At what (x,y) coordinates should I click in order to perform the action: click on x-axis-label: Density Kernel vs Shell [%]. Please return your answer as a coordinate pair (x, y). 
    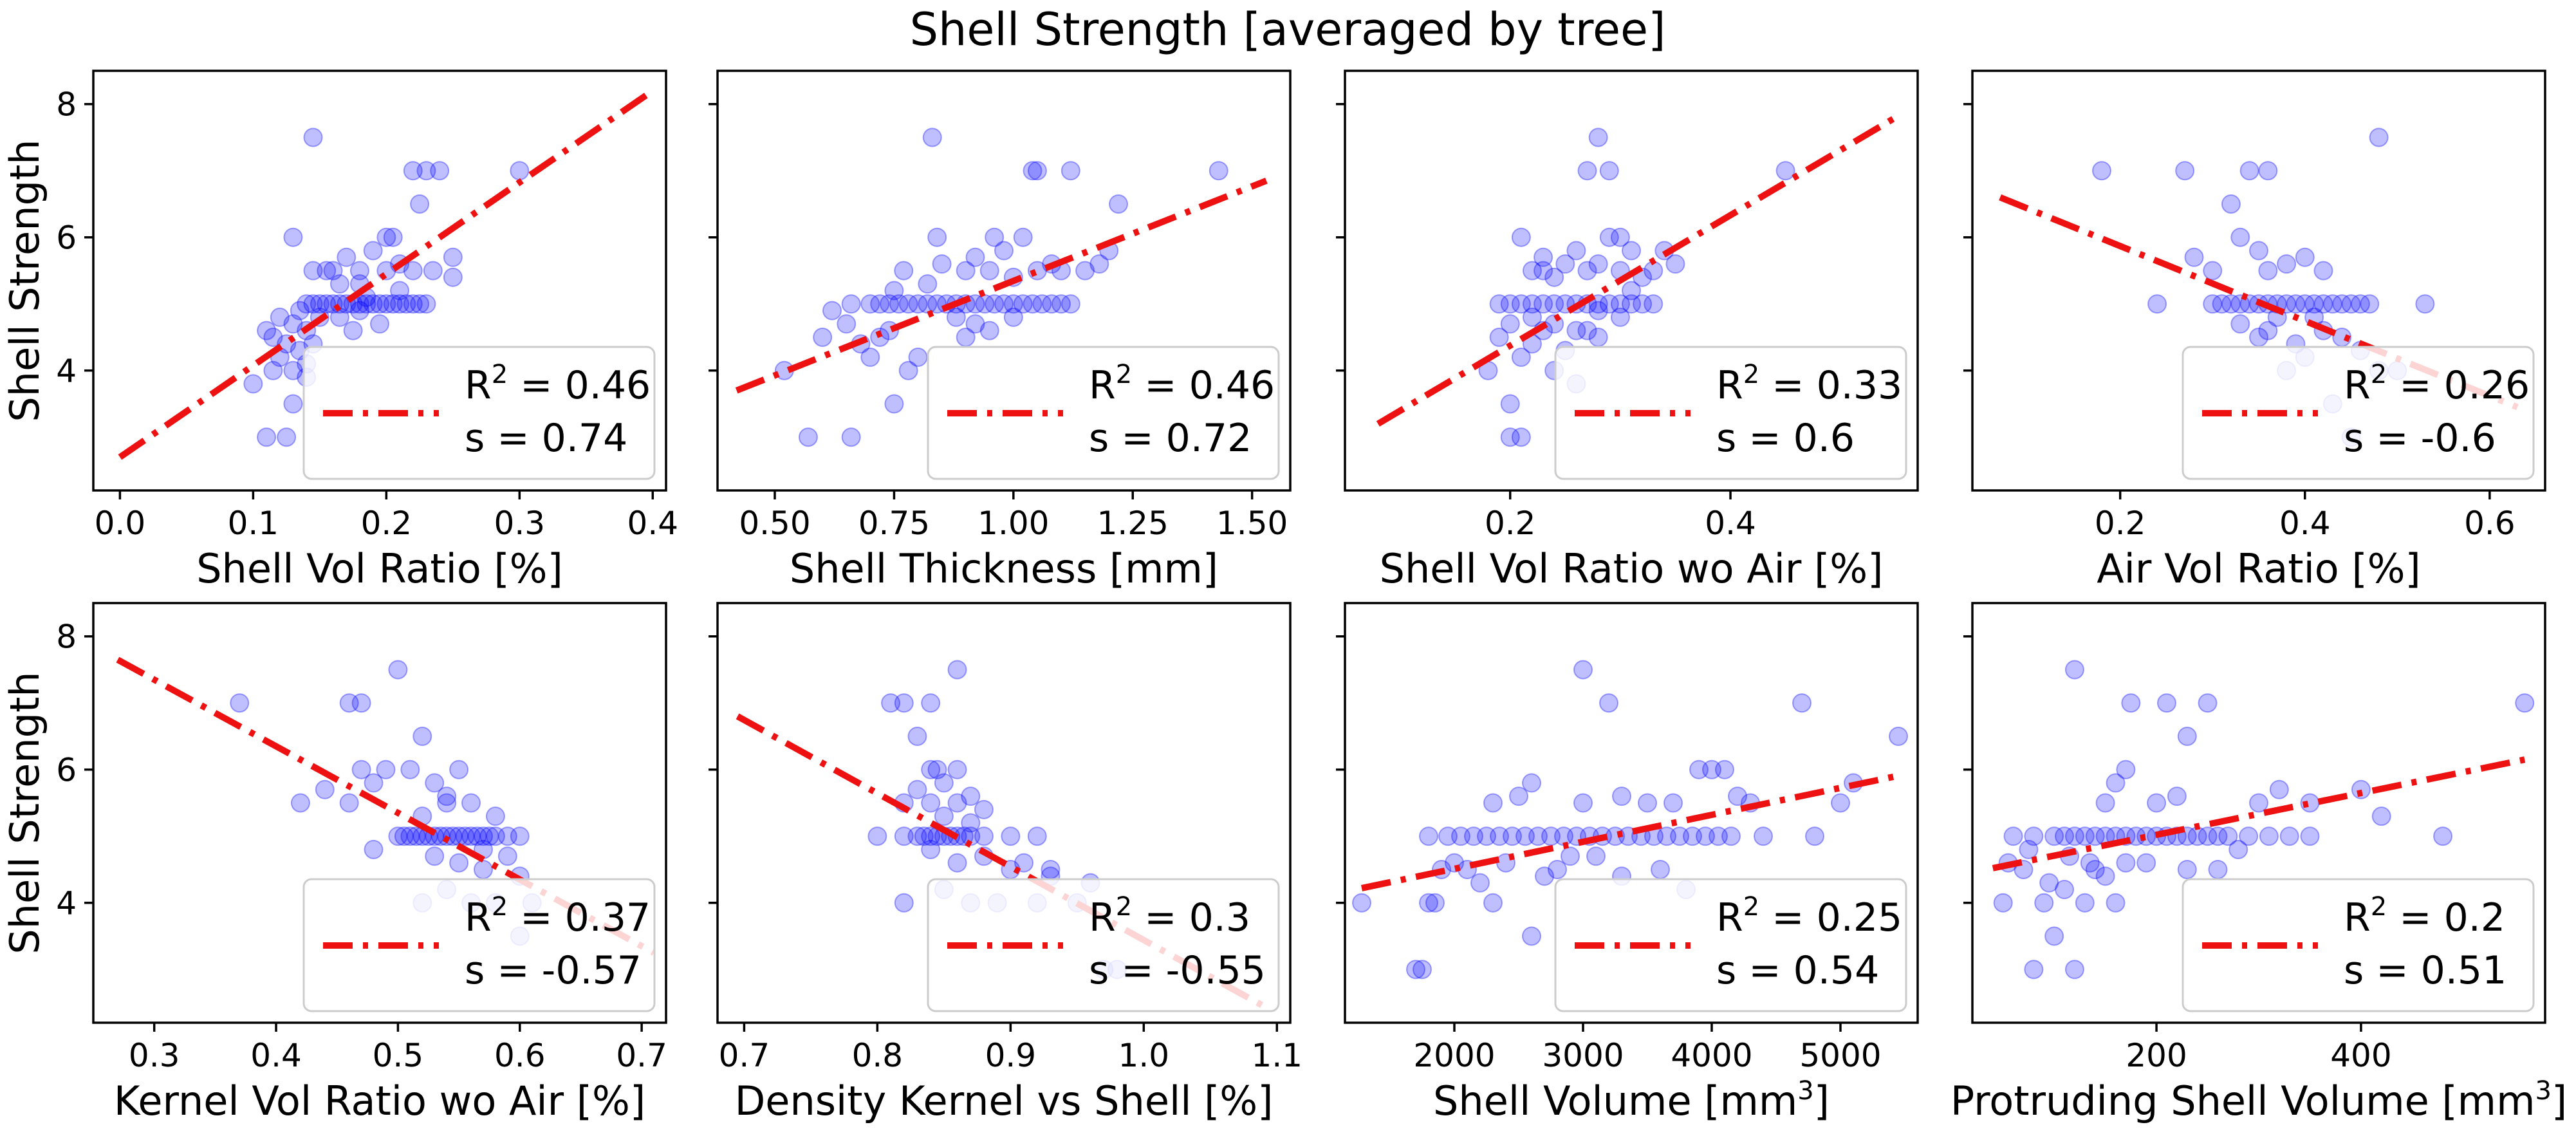
    Looking at the image, I should click on (1004, 1100).